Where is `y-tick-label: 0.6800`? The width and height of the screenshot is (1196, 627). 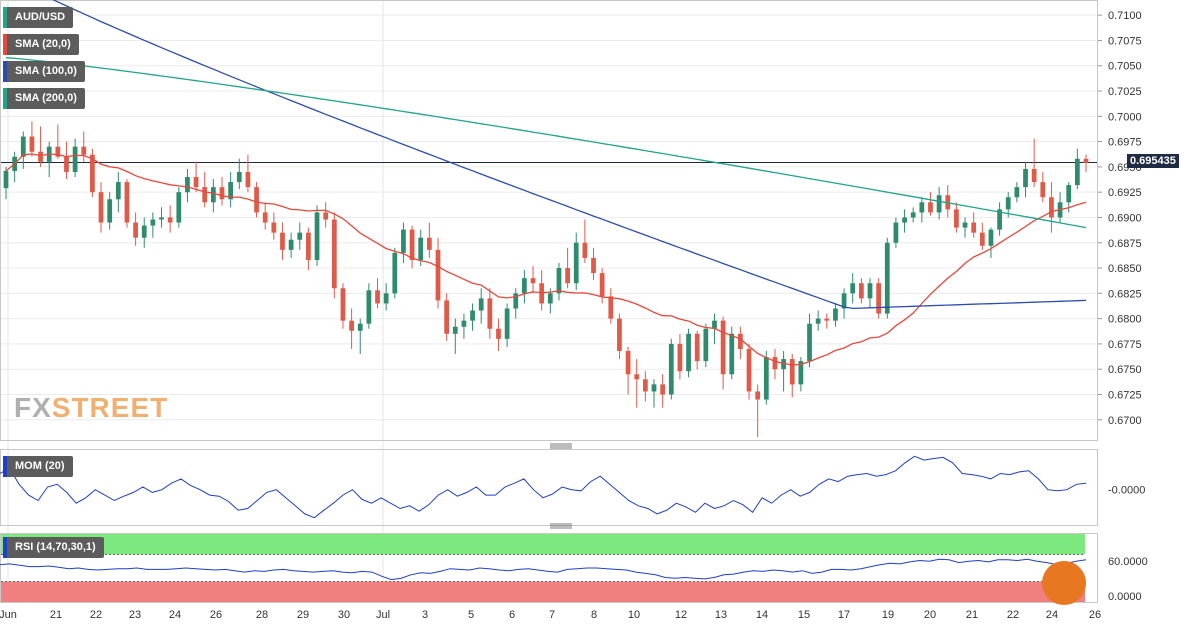
y-tick-label: 0.6800 is located at coordinates (1125, 320).